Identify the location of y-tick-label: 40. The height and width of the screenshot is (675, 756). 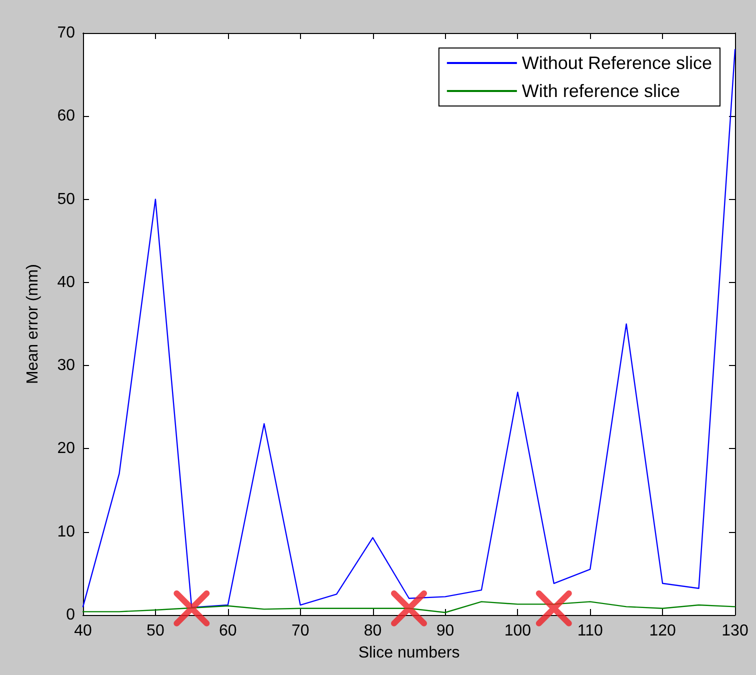
(66, 282).